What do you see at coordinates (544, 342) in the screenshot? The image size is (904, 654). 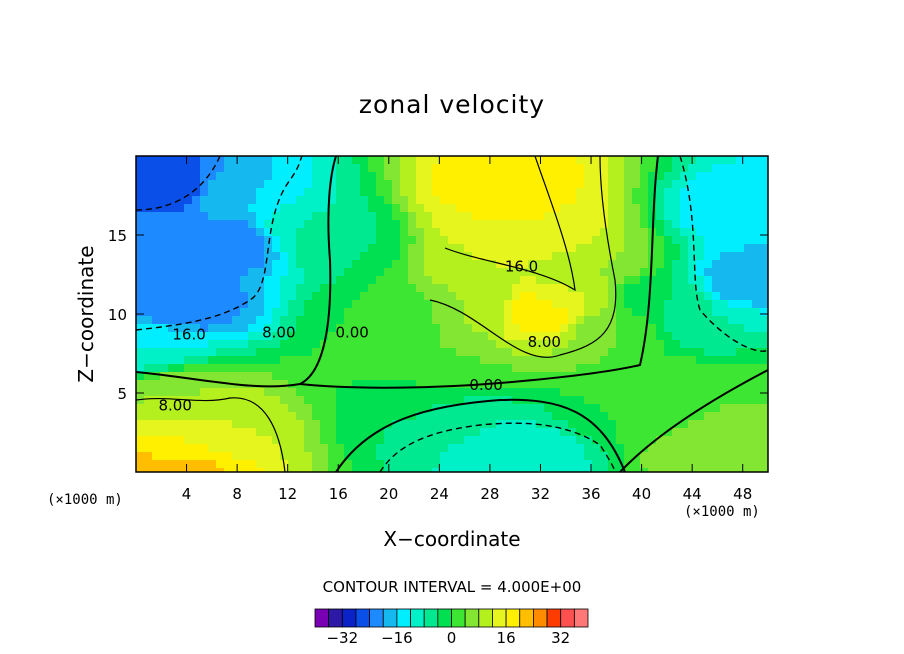 I see `contour-label: 8.00` at bounding box center [544, 342].